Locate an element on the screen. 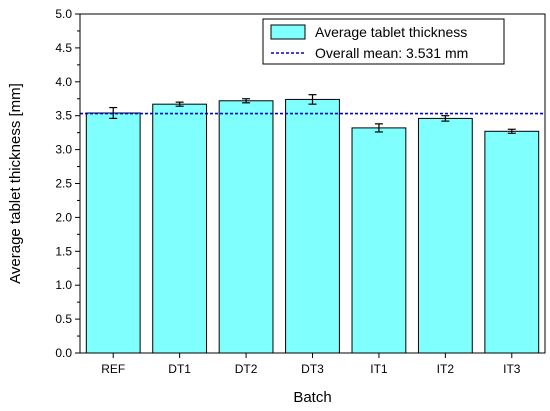 The width and height of the screenshot is (550, 411). bar-it2 is located at coordinates (445, 235).